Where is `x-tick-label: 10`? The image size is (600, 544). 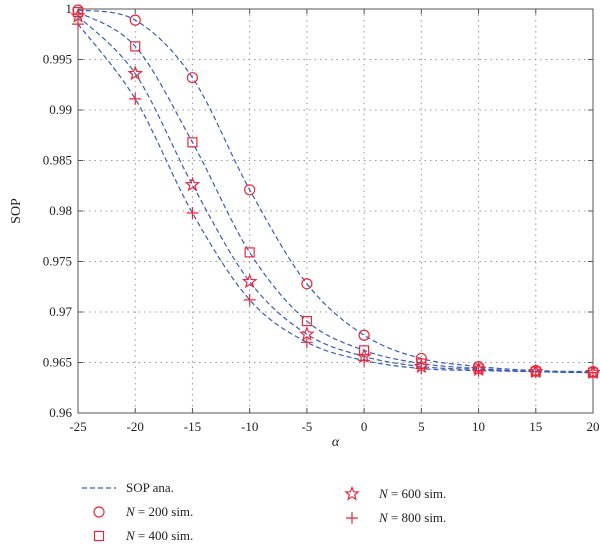
x-tick-label: 10 is located at coordinates (478, 426).